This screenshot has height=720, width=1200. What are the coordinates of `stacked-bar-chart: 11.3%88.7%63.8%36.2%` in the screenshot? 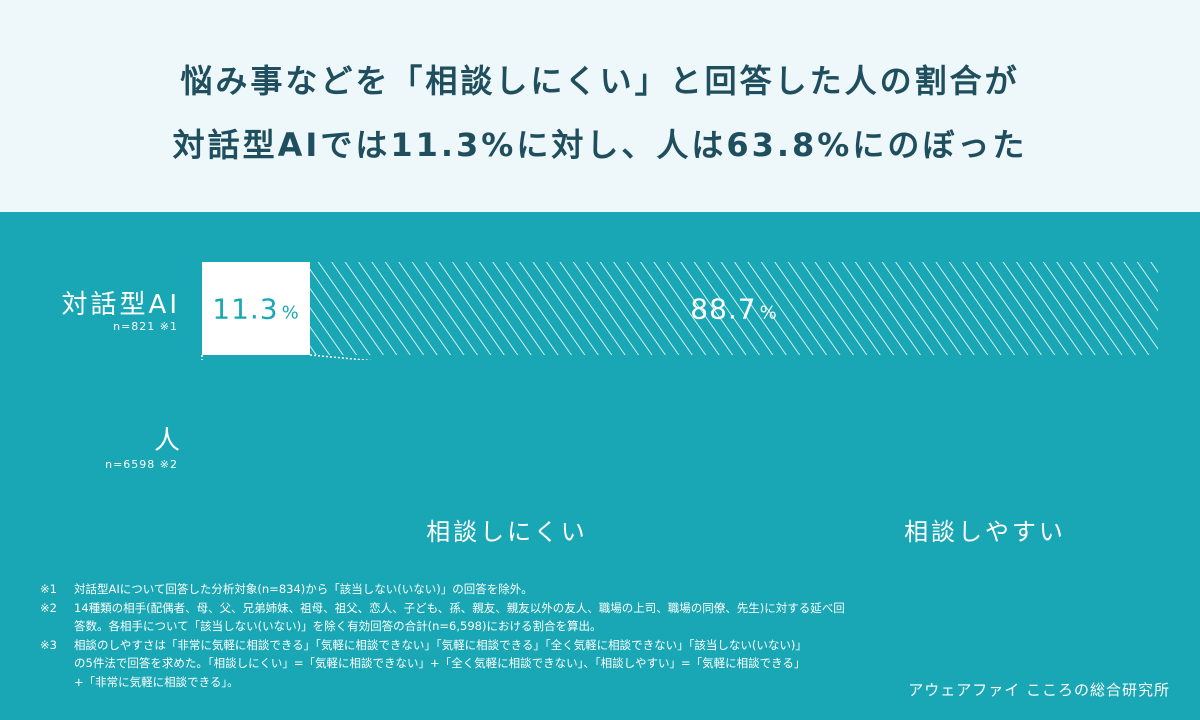 It's located at (679, 311).